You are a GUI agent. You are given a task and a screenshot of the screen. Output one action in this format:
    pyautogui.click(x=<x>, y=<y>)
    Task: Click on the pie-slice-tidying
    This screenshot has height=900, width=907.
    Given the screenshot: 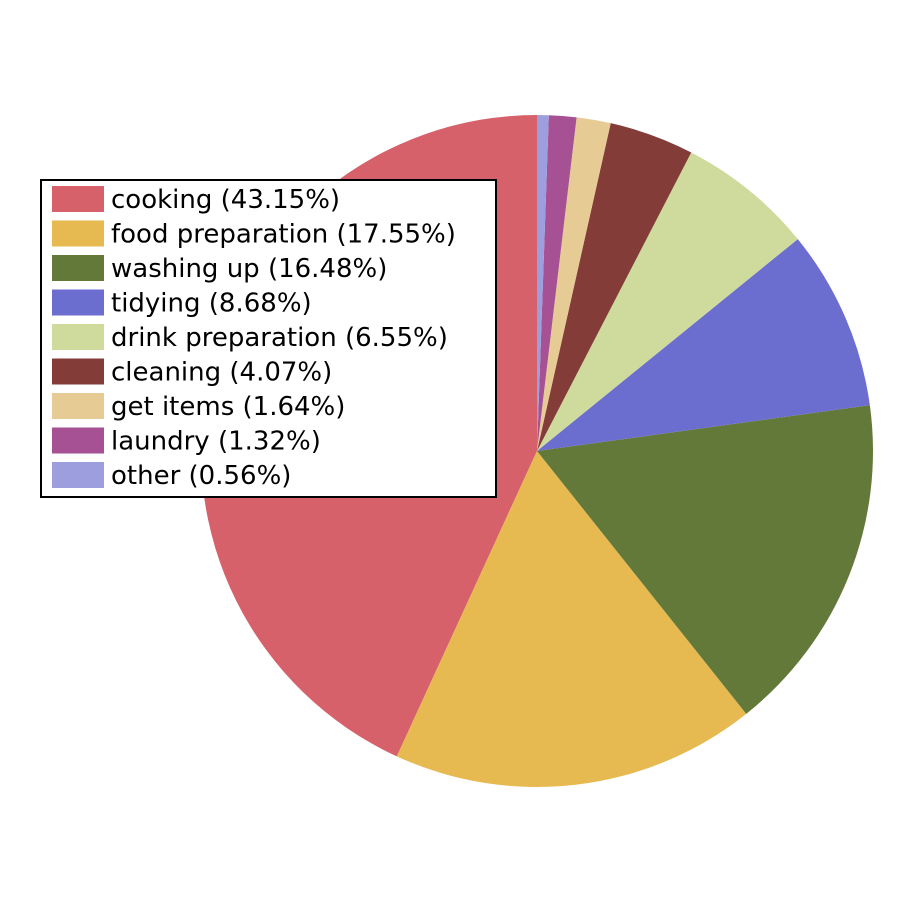 What is the action you would take?
    pyautogui.click(x=703, y=345)
    